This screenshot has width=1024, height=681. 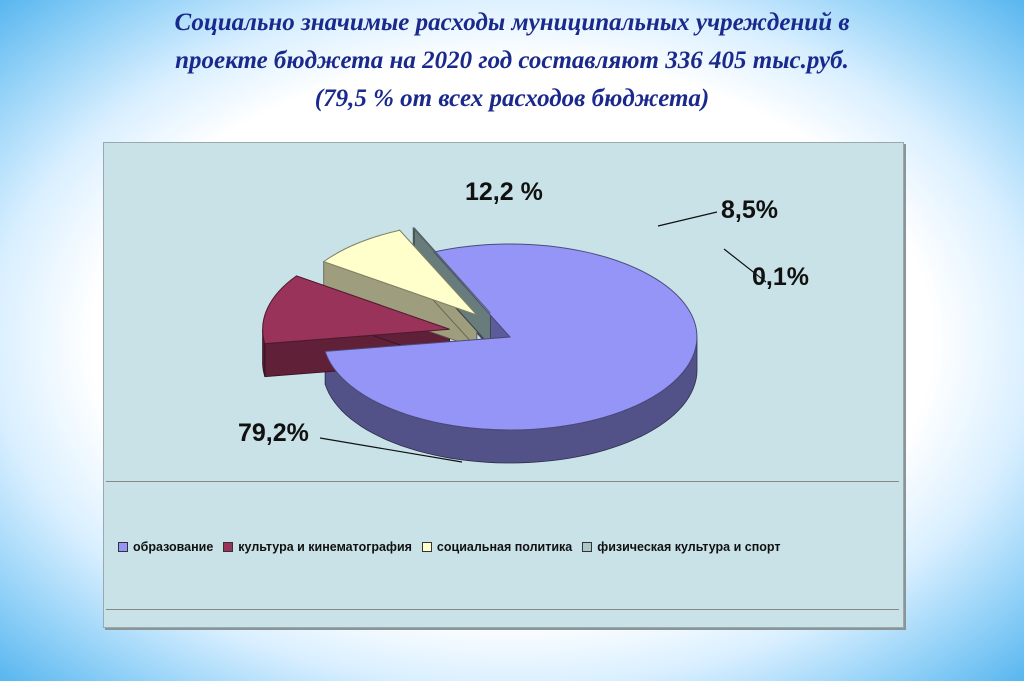 I want to click on legend-label: культура и кинематография, so click(x=325, y=547).